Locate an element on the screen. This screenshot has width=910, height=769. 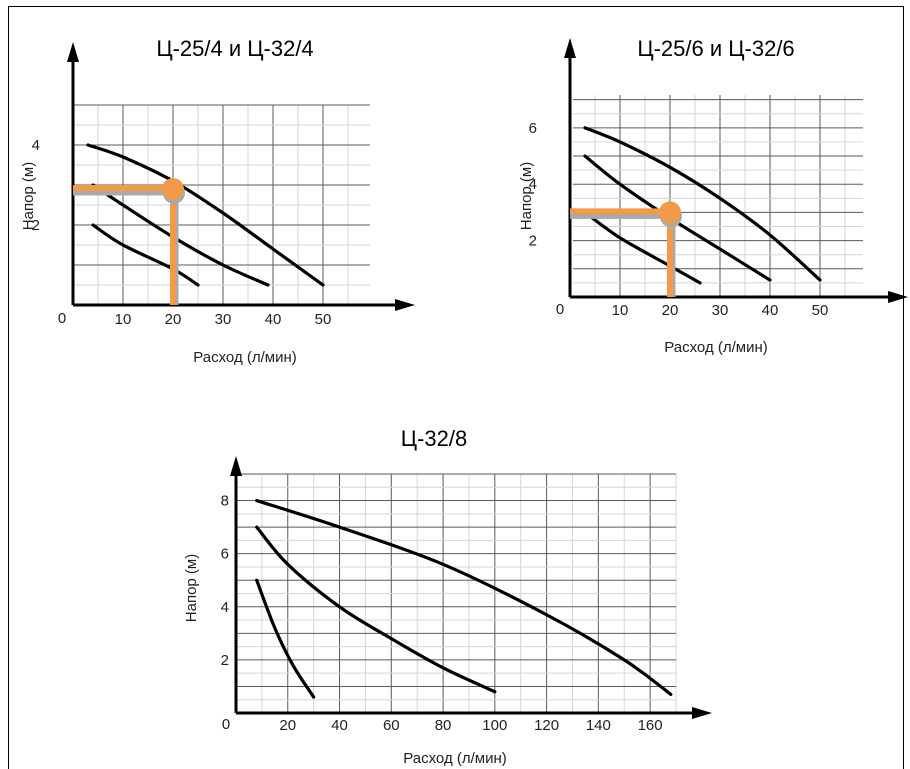
x-tick-label: 160 is located at coordinates (650, 725).